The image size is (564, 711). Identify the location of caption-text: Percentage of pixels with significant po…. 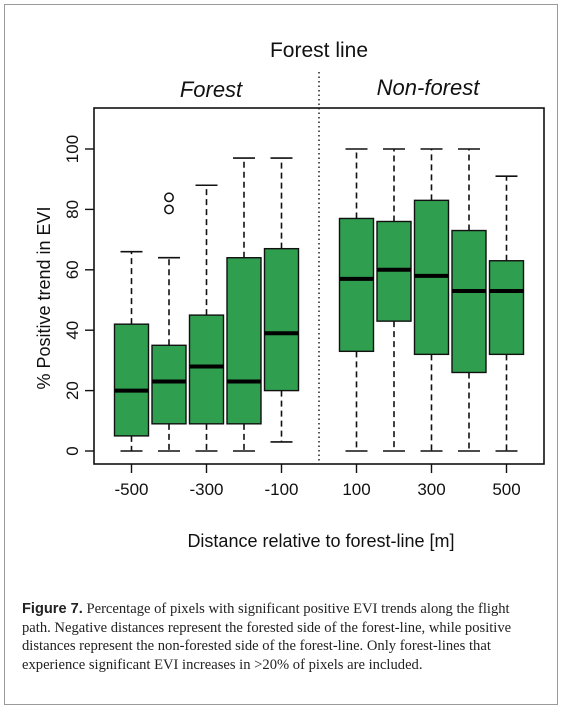
(267, 637).